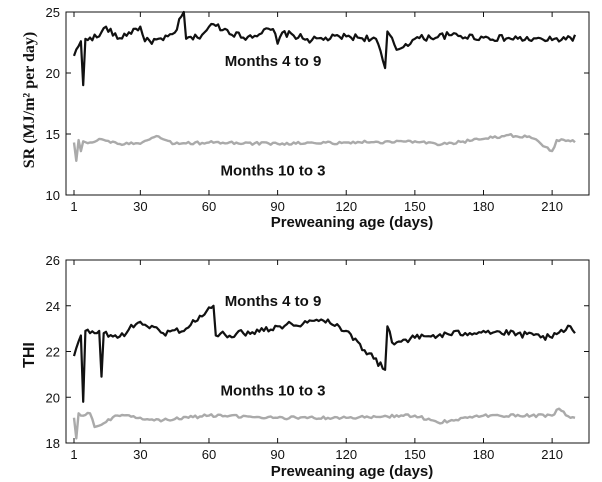 This screenshot has height=482, width=602. I want to click on sr-x-tick-label: 1, so click(73, 206).